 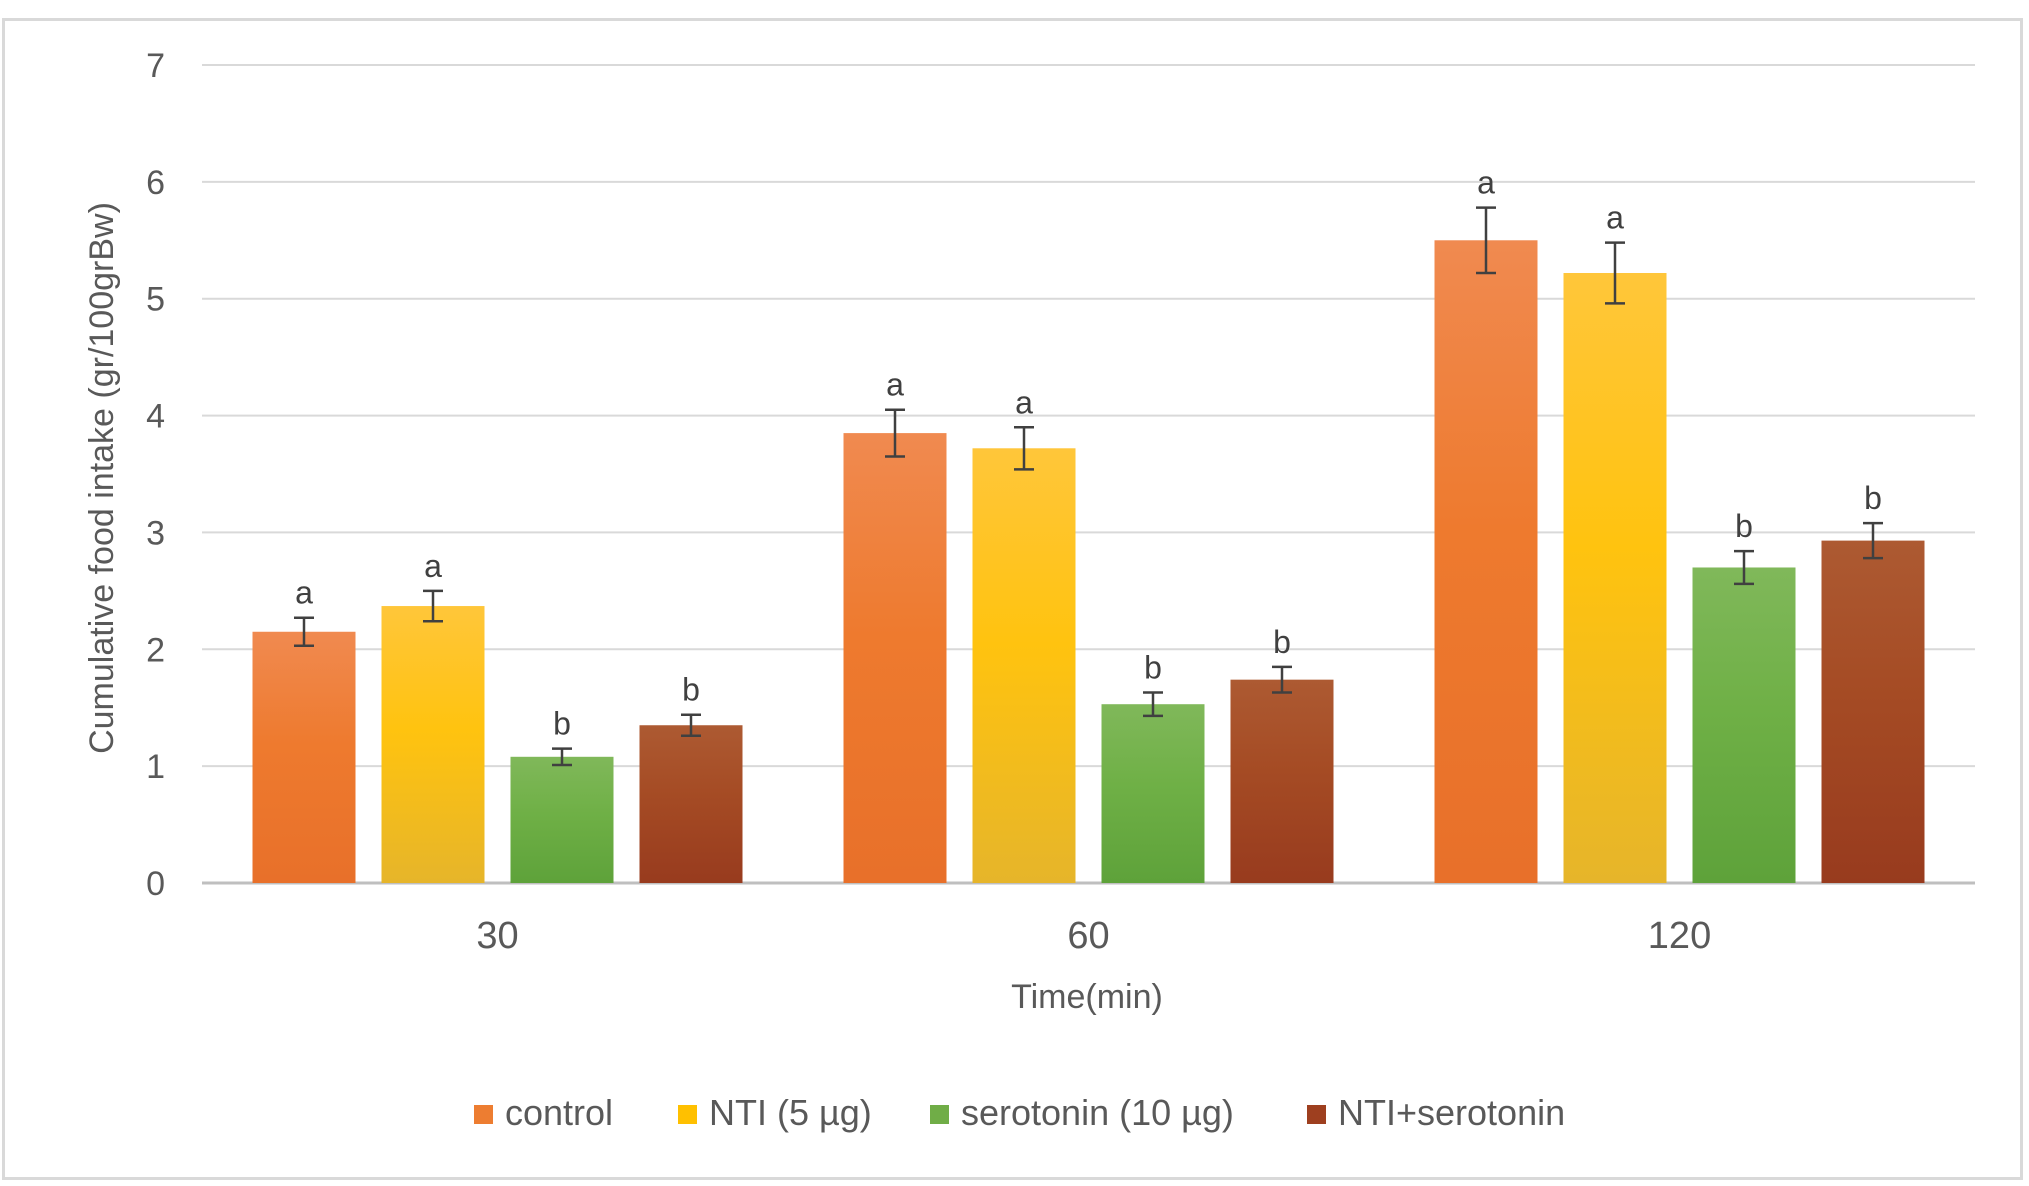 What do you see at coordinates (1679, 936) in the screenshot?
I see `x-tick-label: 120` at bounding box center [1679, 936].